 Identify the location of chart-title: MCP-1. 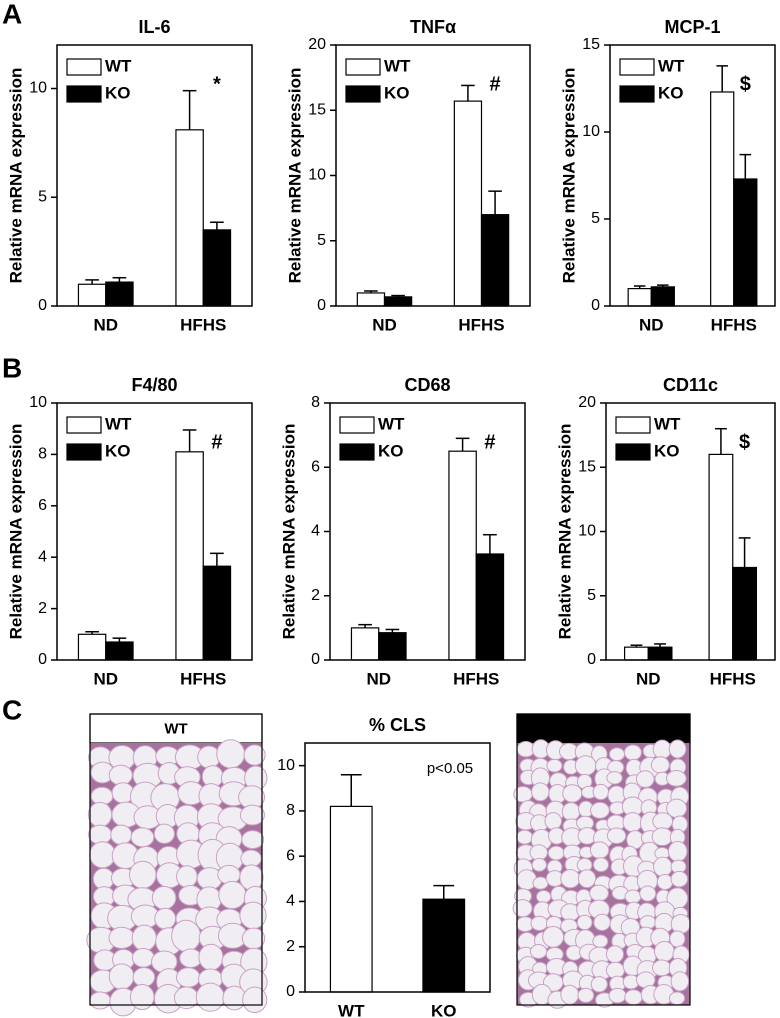
(692, 27).